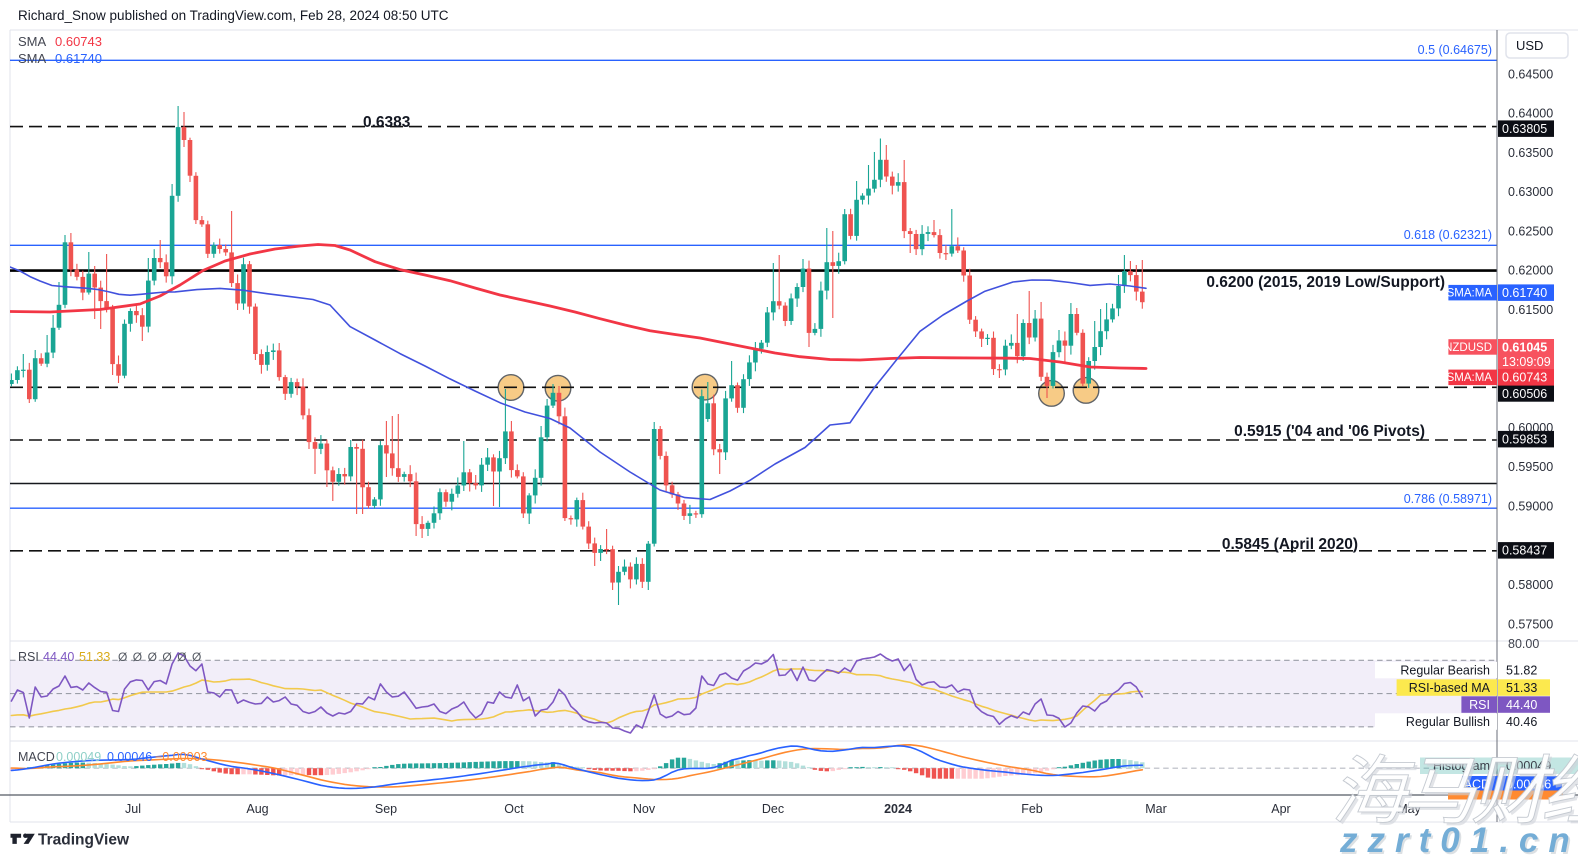  Describe the element at coordinates (386, 809) in the screenshot. I see `svg-text: Sep` at that location.